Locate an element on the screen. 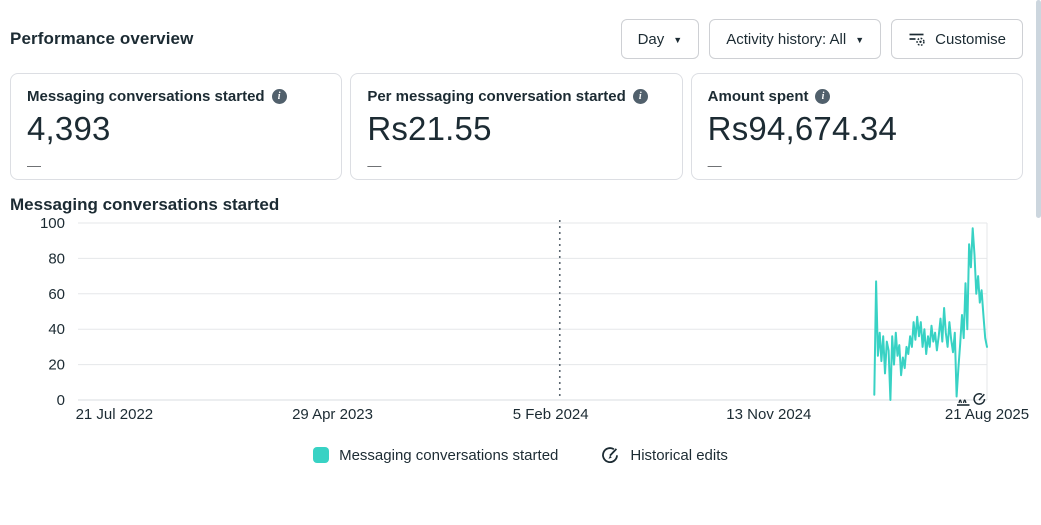 The width and height of the screenshot is (1041, 525). toolbar: Day ▼ Activity history: All ▼ Customise is located at coordinates (821, 39).